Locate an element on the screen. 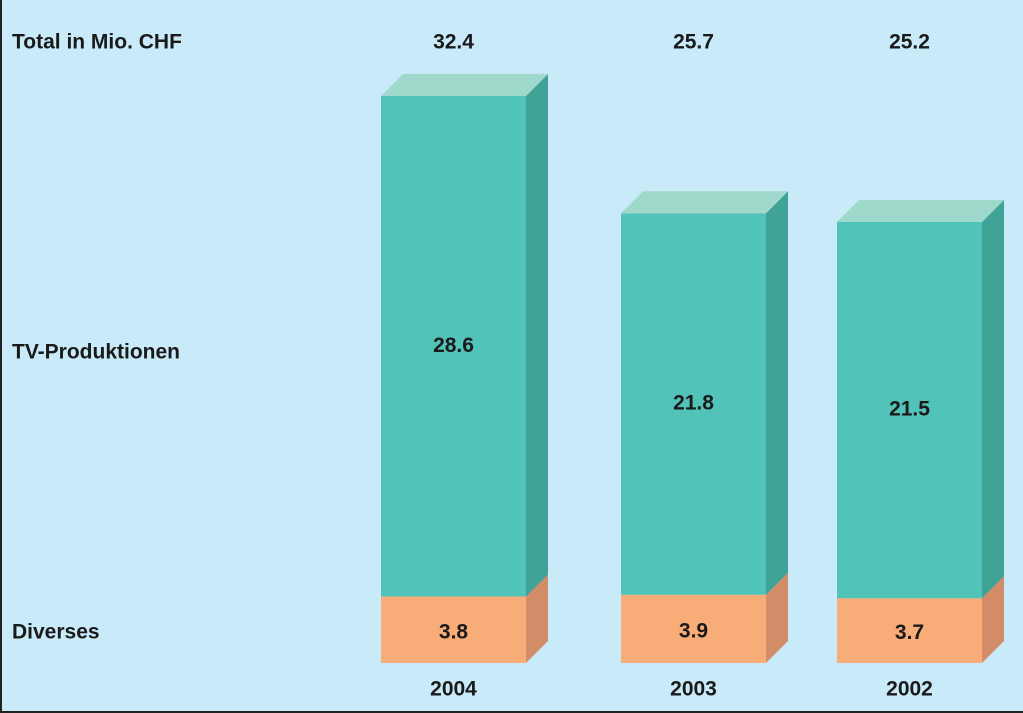 This screenshot has height=713, width=1023. x-tick-label: 2003 is located at coordinates (693, 689).